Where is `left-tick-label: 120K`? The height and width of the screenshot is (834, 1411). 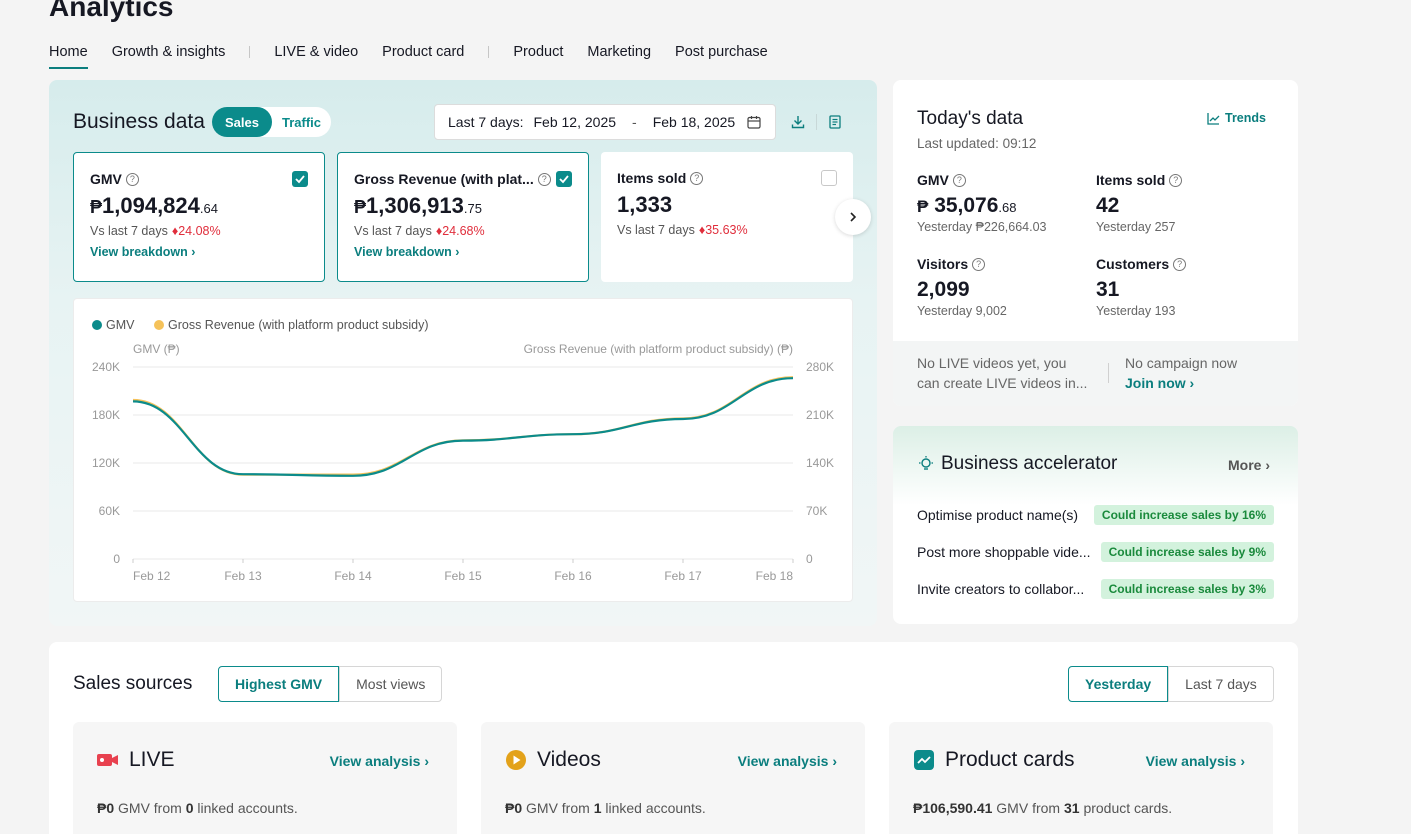
left-tick-label: 120K is located at coordinates (106, 463).